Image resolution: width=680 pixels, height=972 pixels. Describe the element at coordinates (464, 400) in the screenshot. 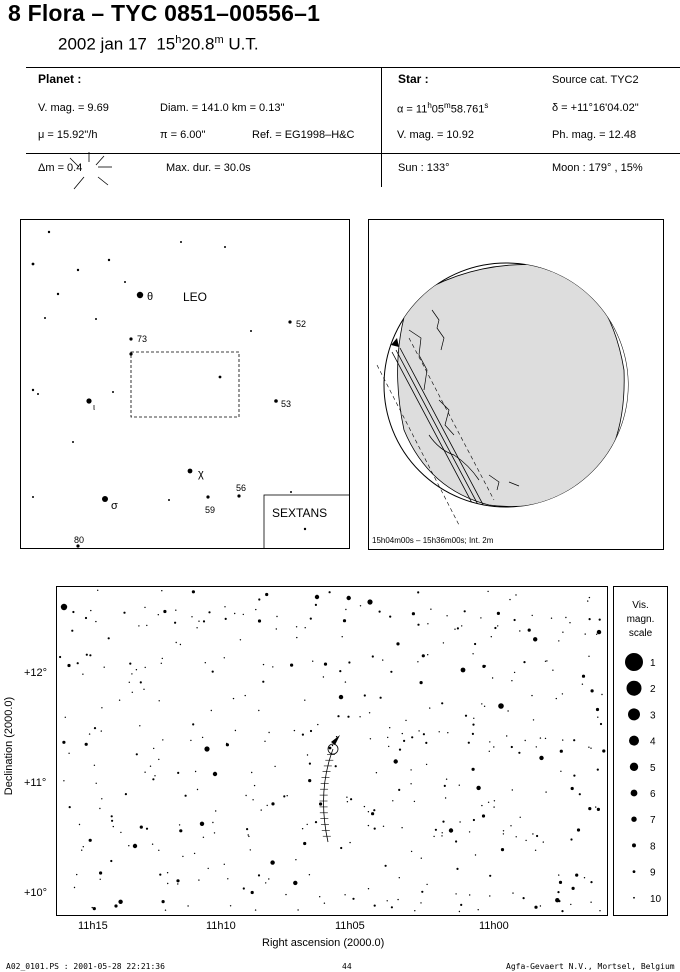

I see `coastlines` at that location.